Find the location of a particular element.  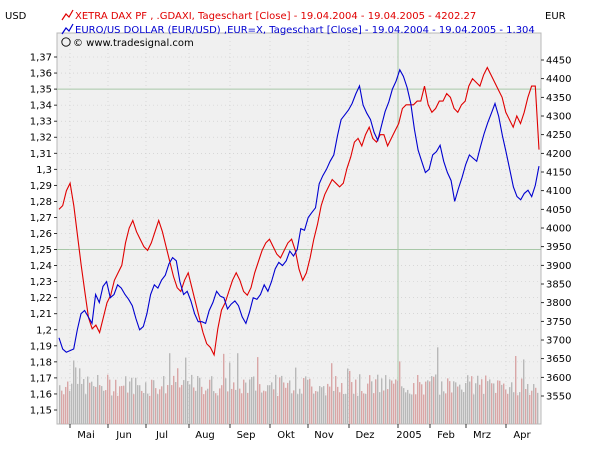

x-tick-label: Sep is located at coordinates (246, 435).